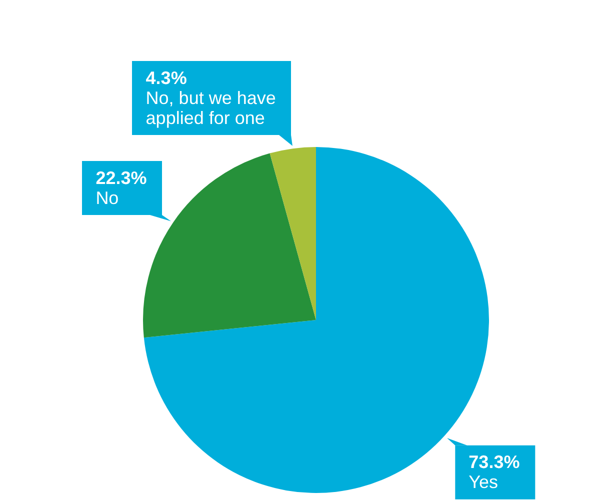 The height and width of the screenshot is (501, 592). Describe the element at coordinates (108, 198) in the screenshot. I see `slice-label: No` at that location.